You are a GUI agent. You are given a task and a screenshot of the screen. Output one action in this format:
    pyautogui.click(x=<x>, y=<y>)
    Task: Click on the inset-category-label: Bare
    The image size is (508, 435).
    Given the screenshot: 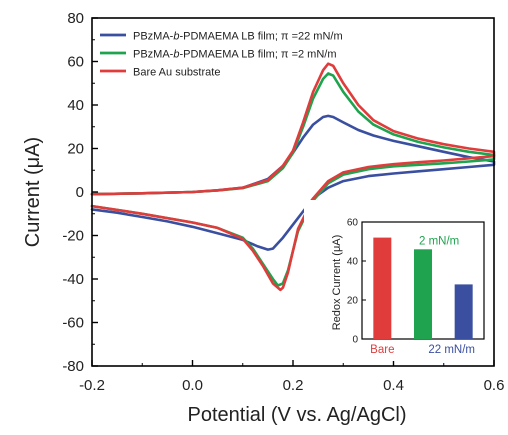 What is the action you would take?
    pyautogui.click(x=382, y=350)
    